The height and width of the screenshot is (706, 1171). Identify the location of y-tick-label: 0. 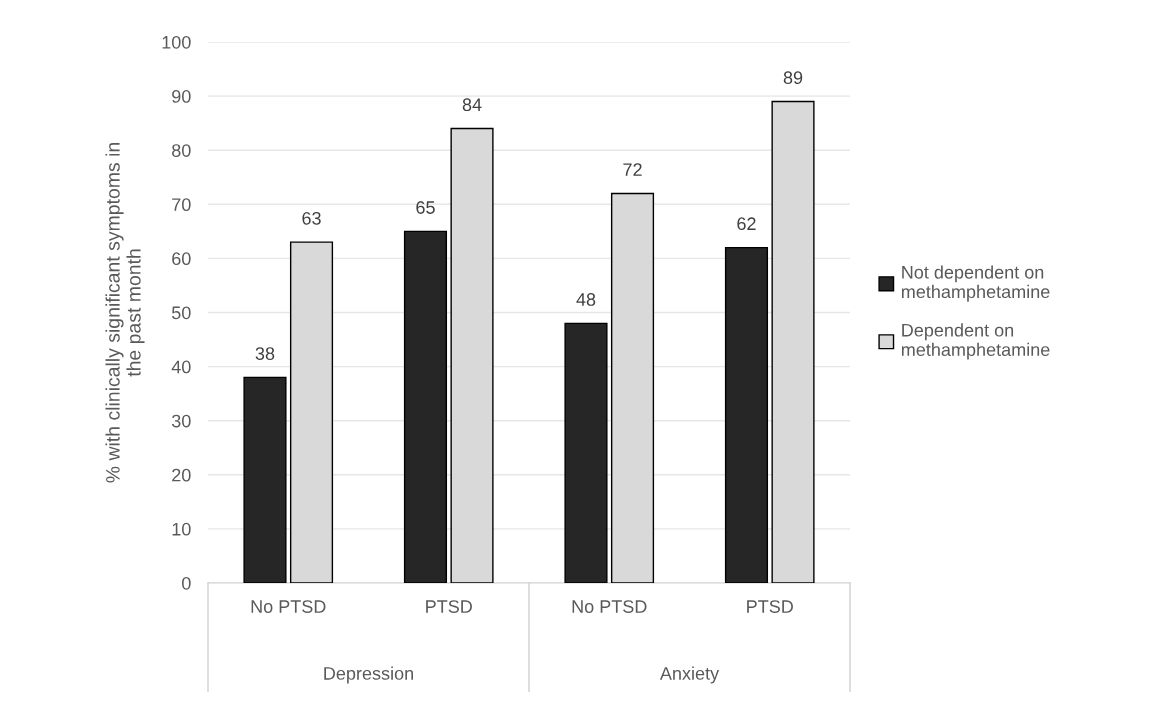
(186, 583).